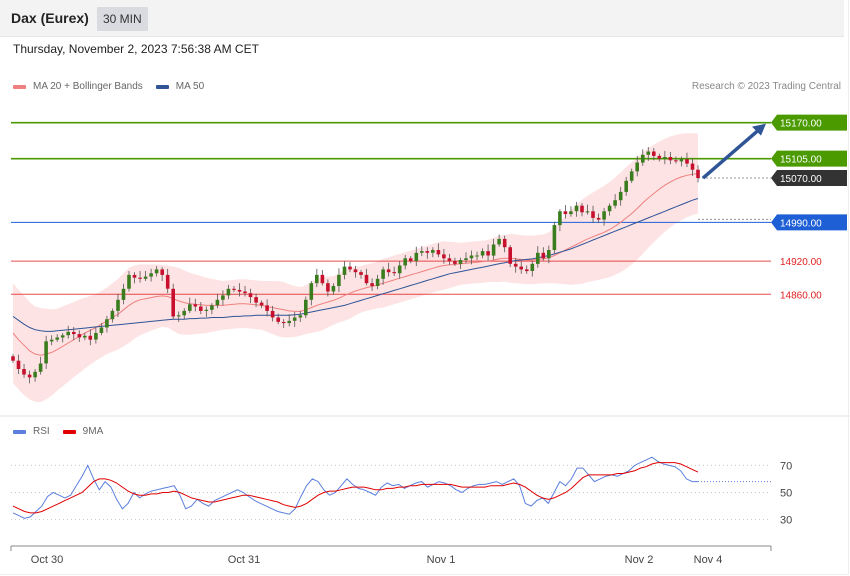  I want to click on support-level-label: 14920.00, so click(801, 262).